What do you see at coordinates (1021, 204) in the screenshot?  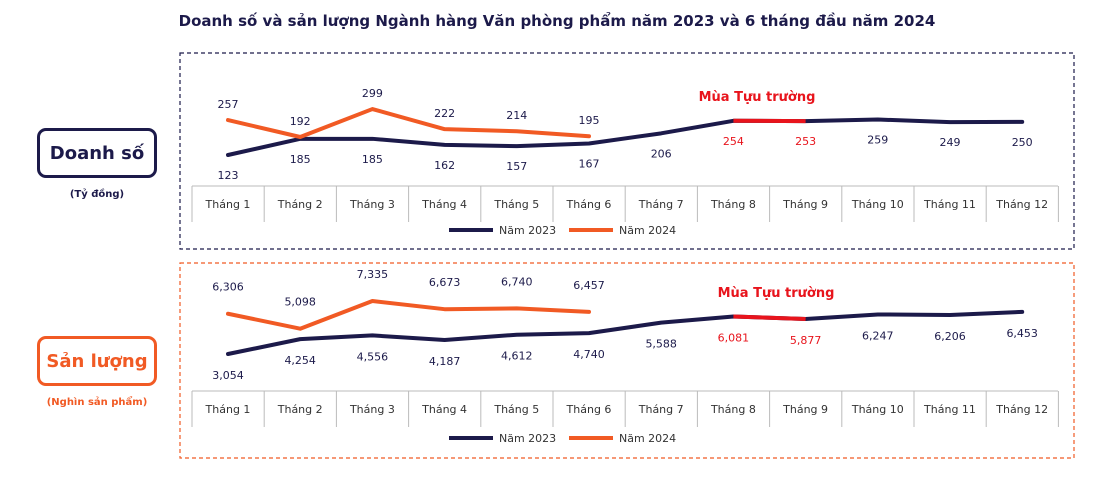 I see `doanh-so-x-tick-label: Tháng 12` at bounding box center [1021, 204].